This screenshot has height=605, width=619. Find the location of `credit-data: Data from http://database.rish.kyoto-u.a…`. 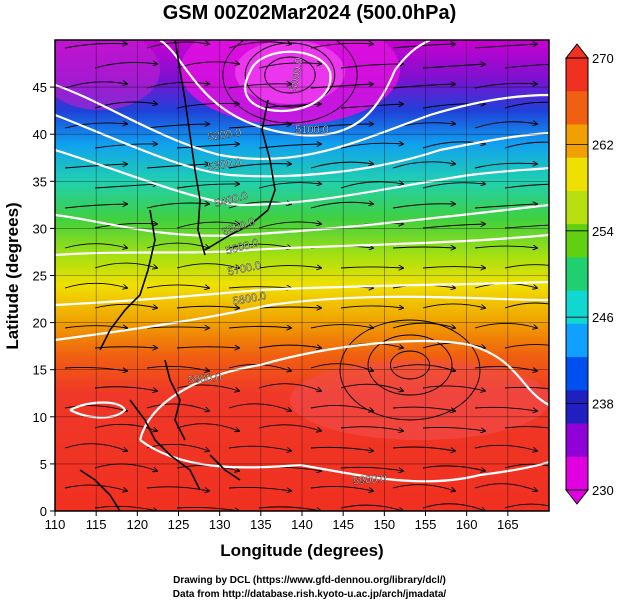

credit-data: Data from http://database.rish.kyoto-u.a… is located at coordinates (309, 594).